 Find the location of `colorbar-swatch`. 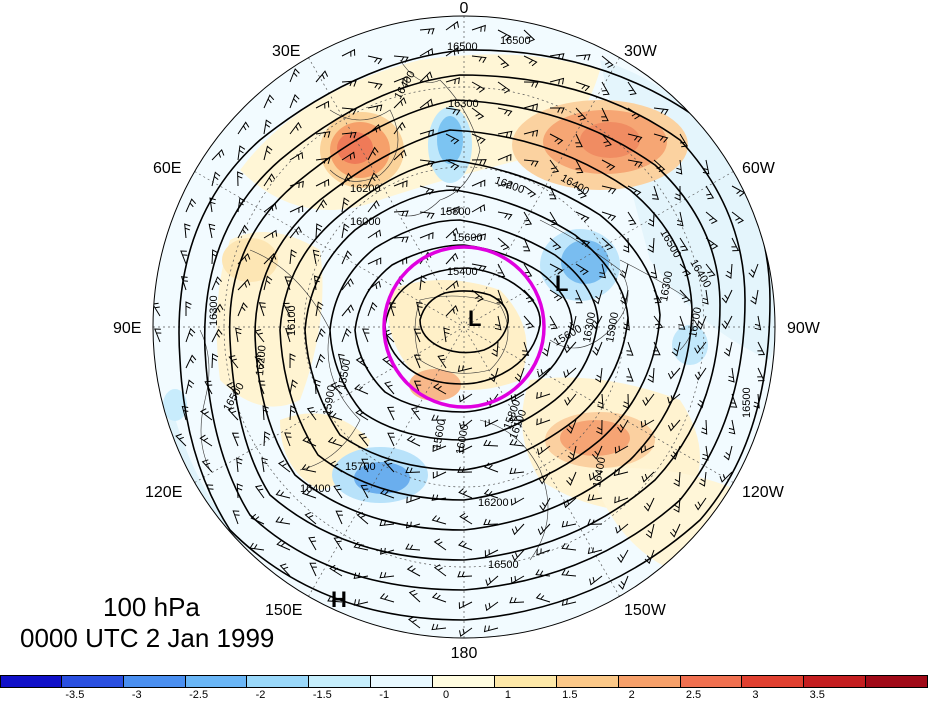

colorbar-swatch is located at coordinates (216, 681).